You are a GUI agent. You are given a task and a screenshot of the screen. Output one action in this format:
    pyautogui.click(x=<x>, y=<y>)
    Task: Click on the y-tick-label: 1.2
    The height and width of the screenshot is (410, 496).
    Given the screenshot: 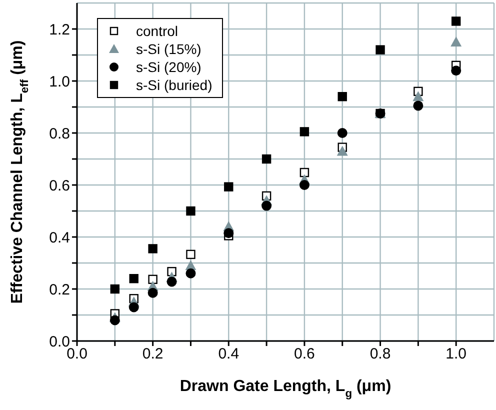 What is the action you would take?
    pyautogui.click(x=59, y=29)
    